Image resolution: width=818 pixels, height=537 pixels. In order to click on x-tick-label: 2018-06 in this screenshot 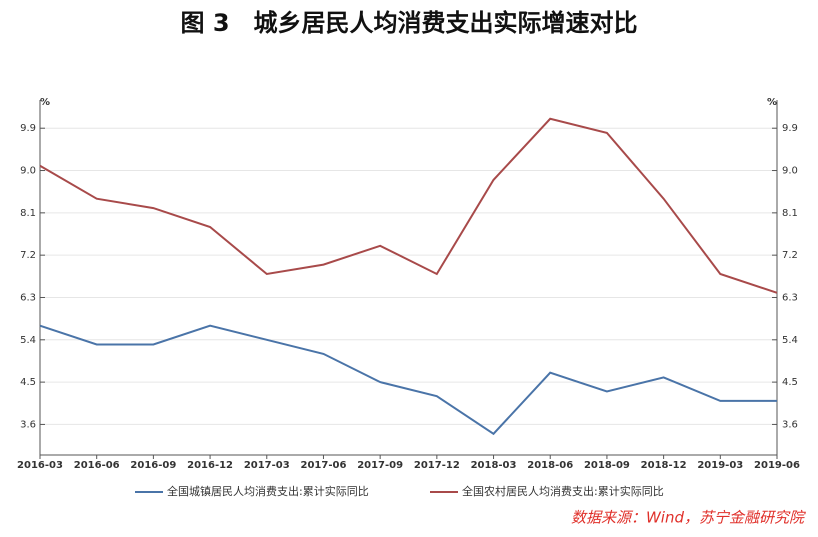, I will do `click(550, 465)`.